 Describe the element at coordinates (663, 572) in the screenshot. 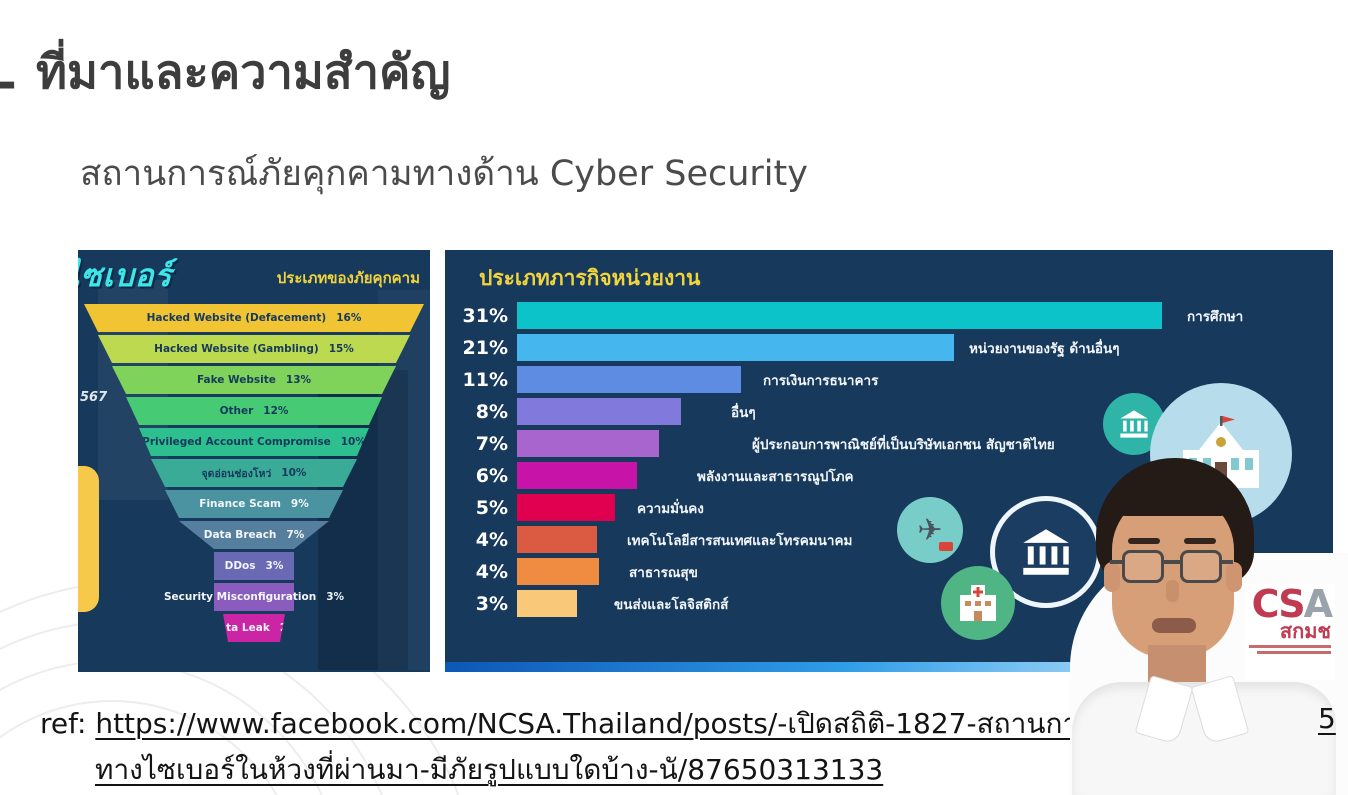

I see `bar-category-label: สาธารณสุข` at that location.